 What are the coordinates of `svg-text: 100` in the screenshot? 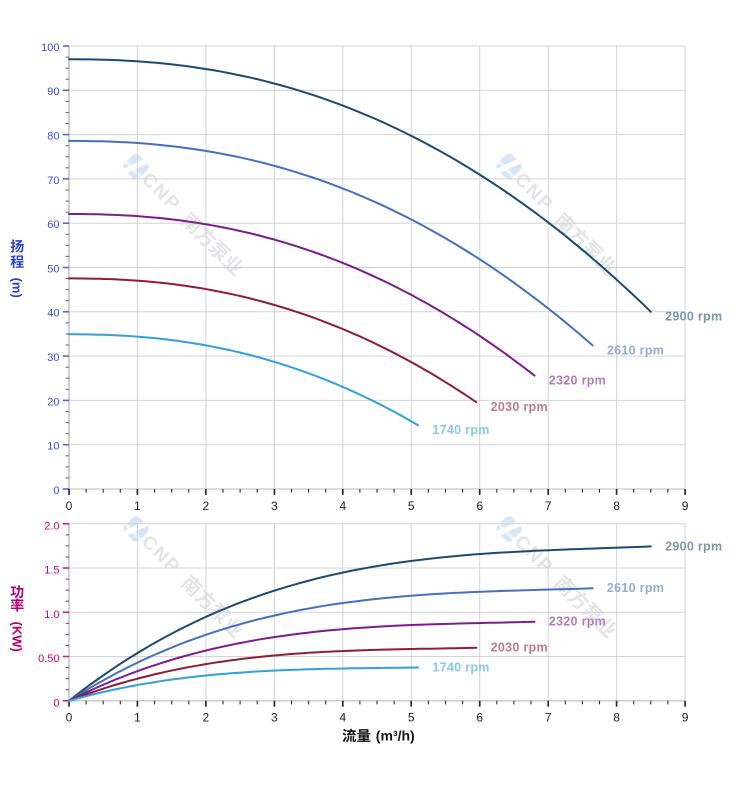 It's located at (50, 48).